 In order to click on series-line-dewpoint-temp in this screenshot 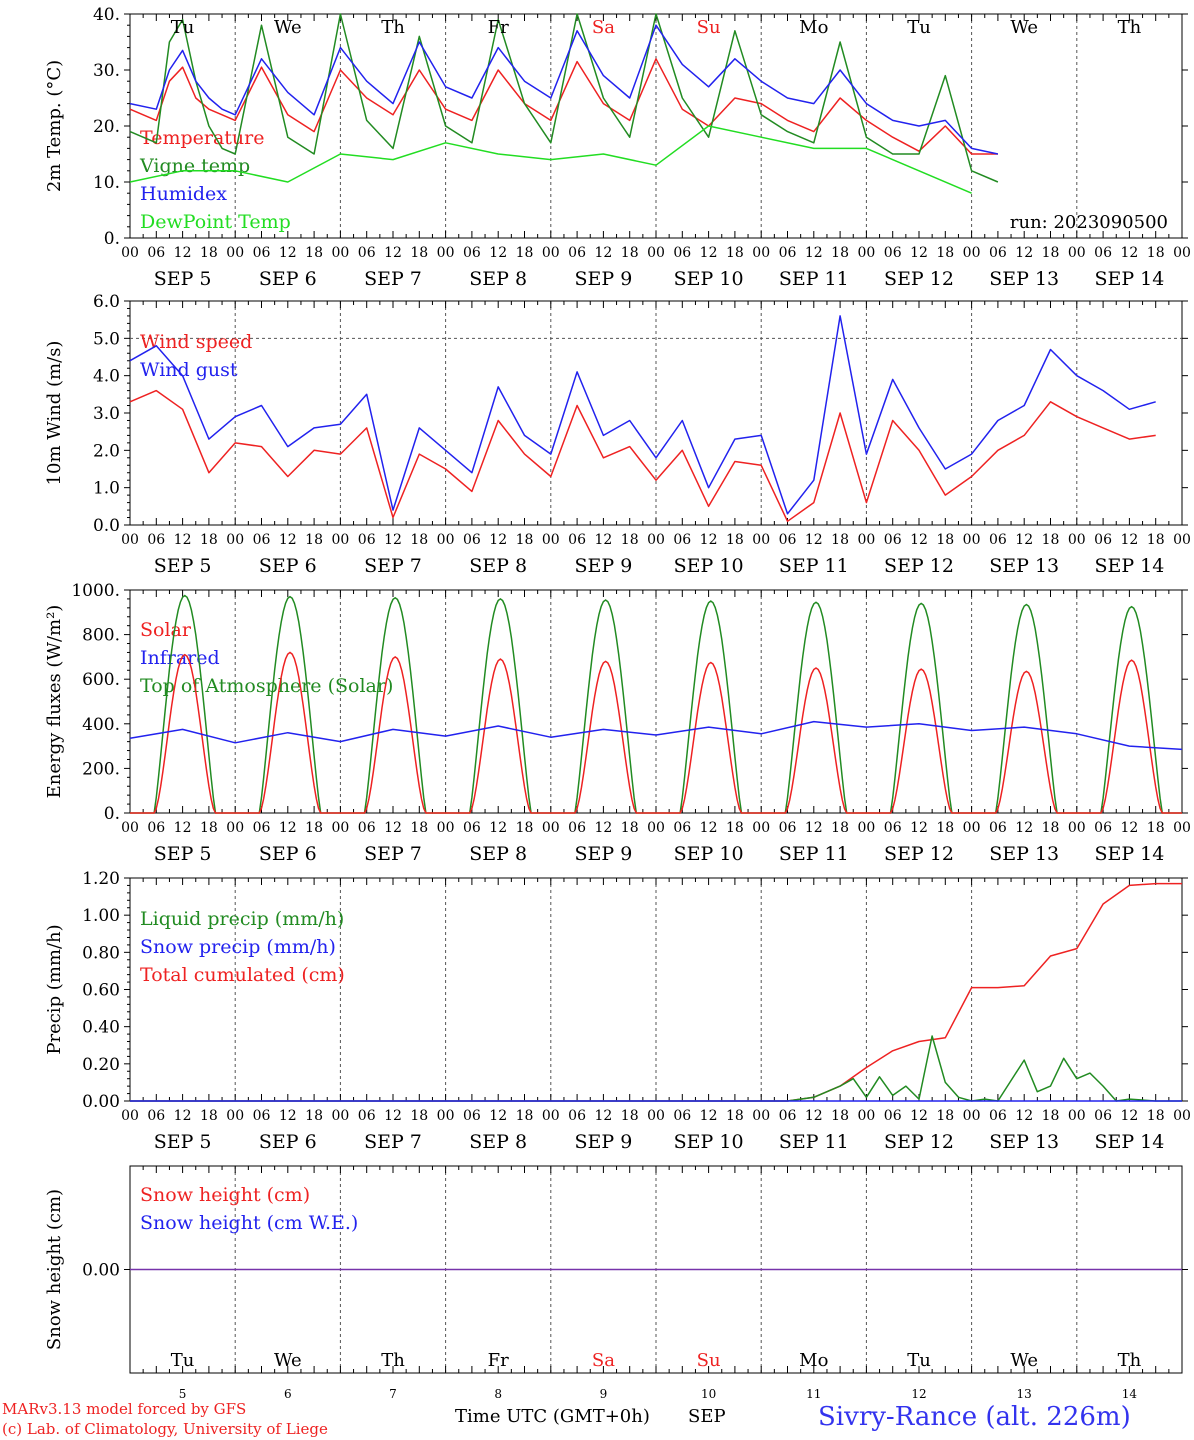, I will do `click(550, 159)`.